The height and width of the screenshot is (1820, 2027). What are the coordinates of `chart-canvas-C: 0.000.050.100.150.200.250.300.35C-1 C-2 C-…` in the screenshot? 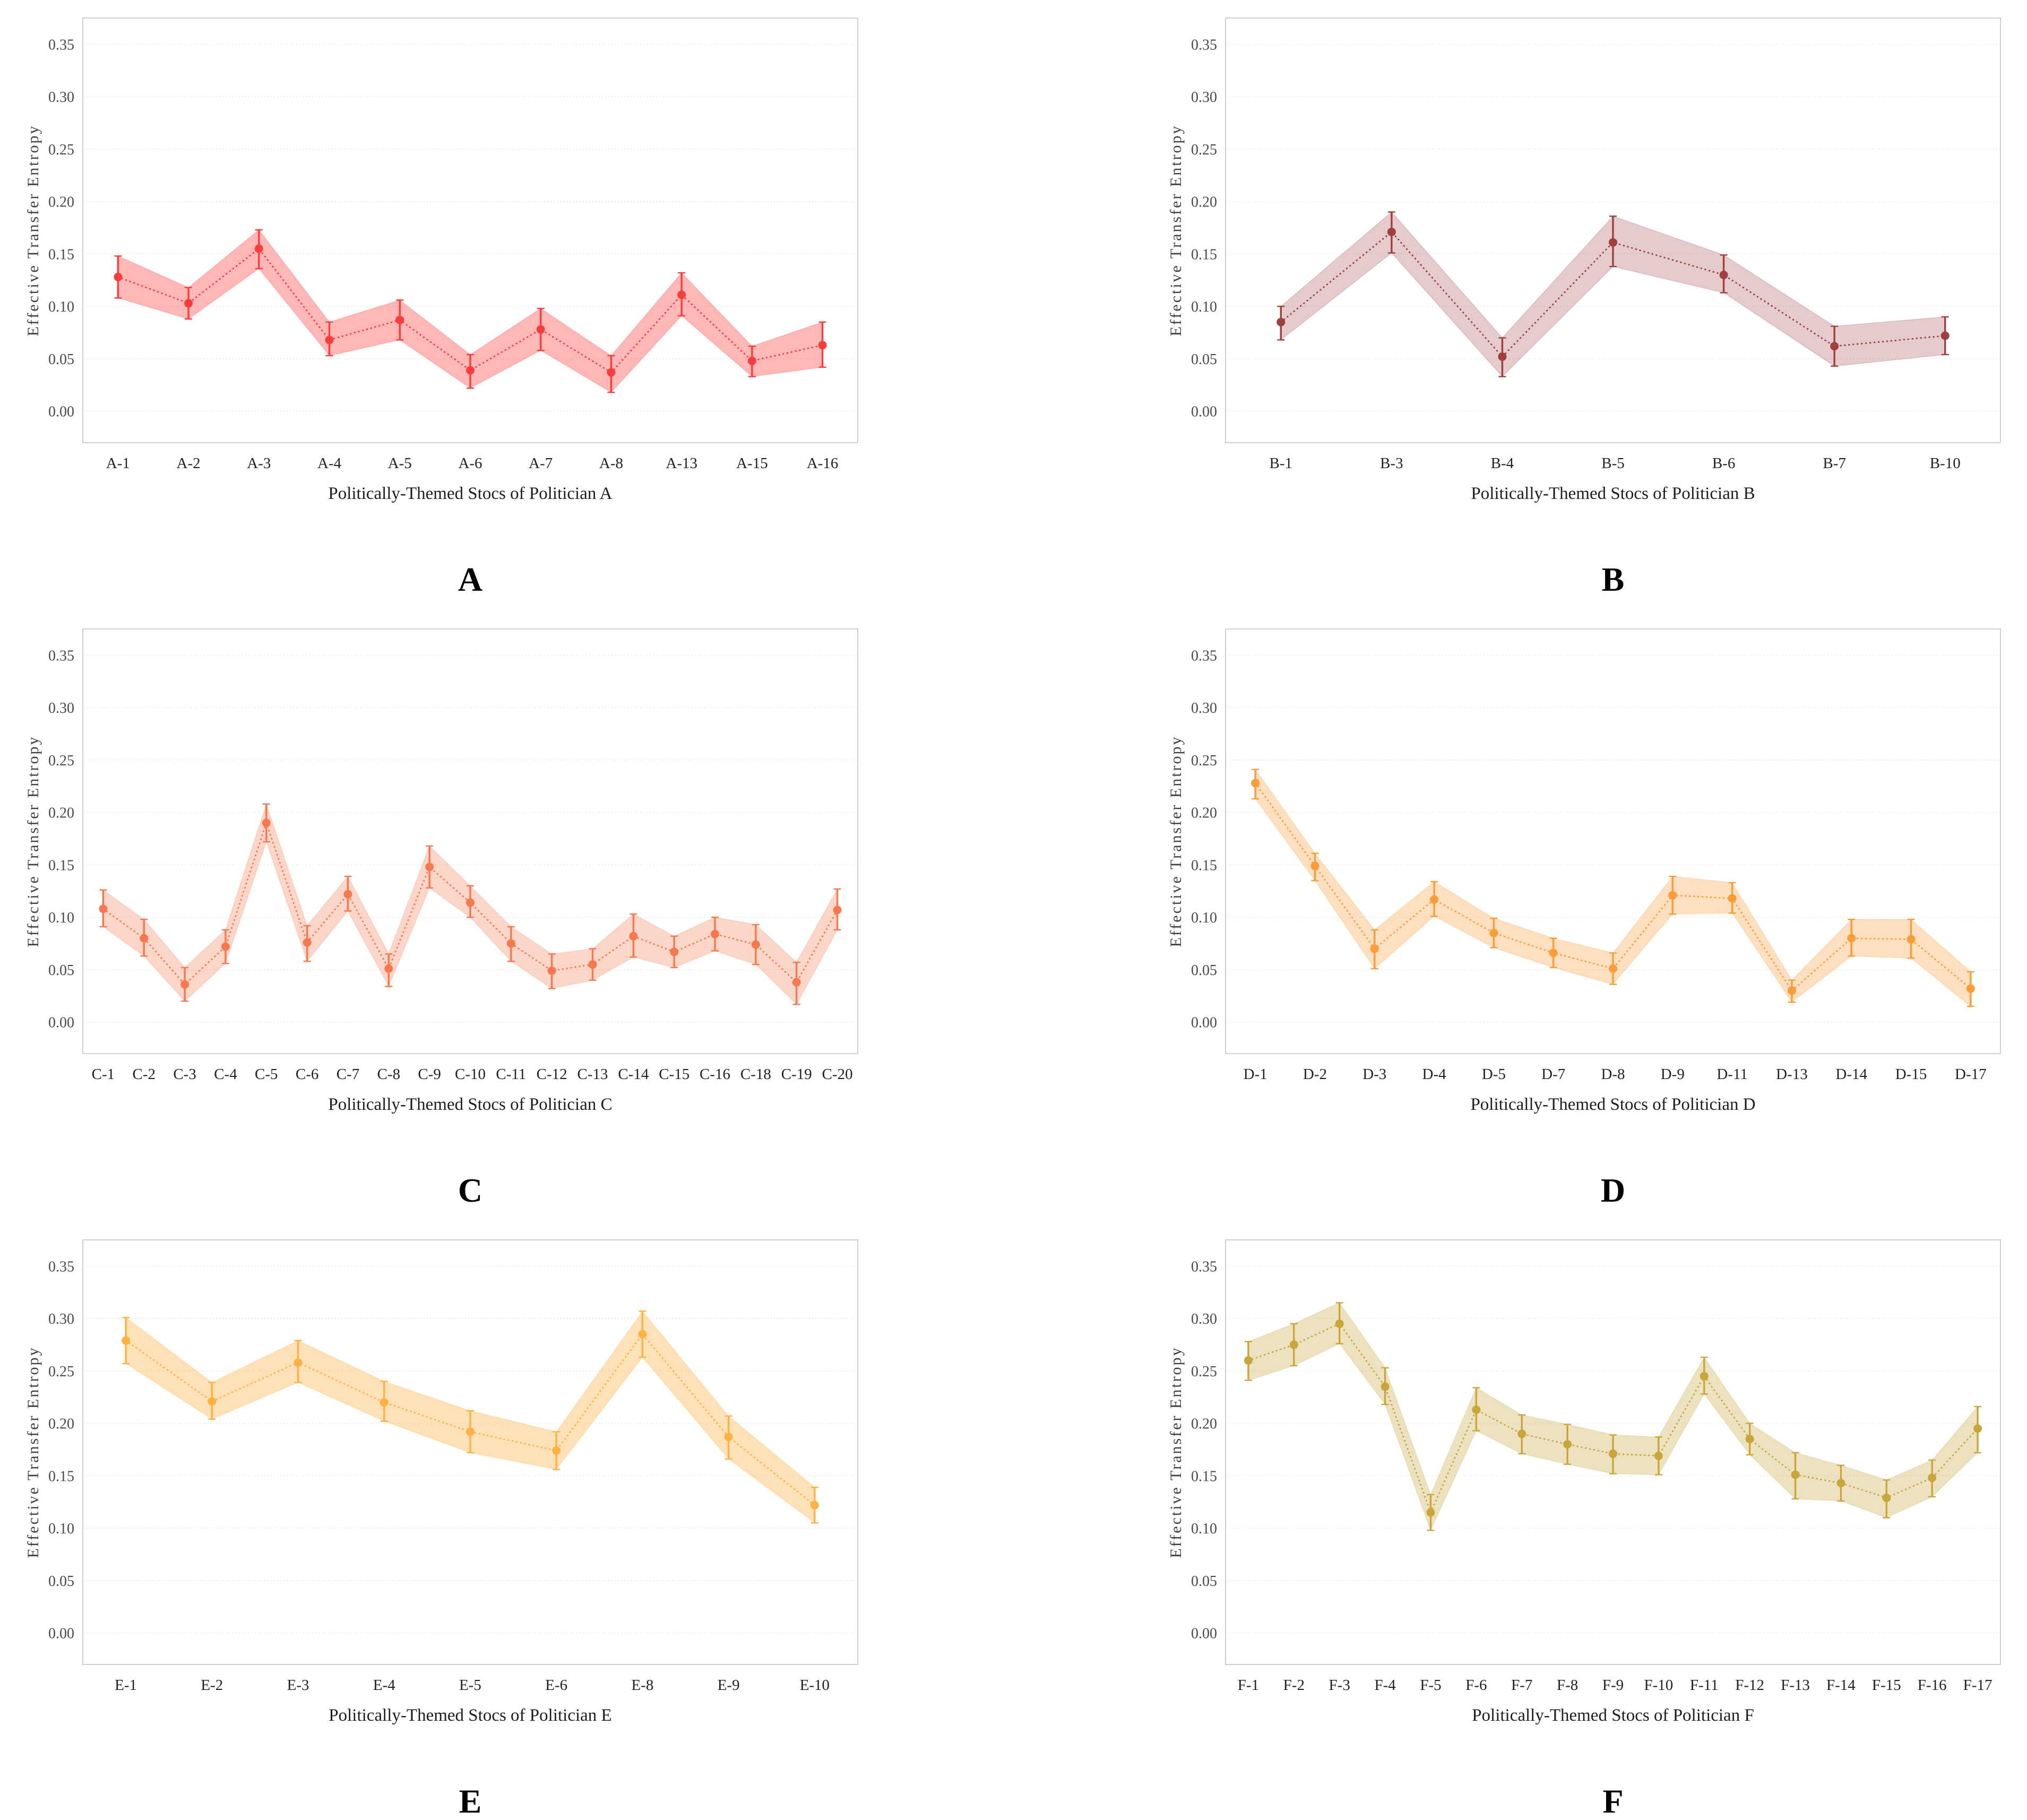 It's located at (441, 871).